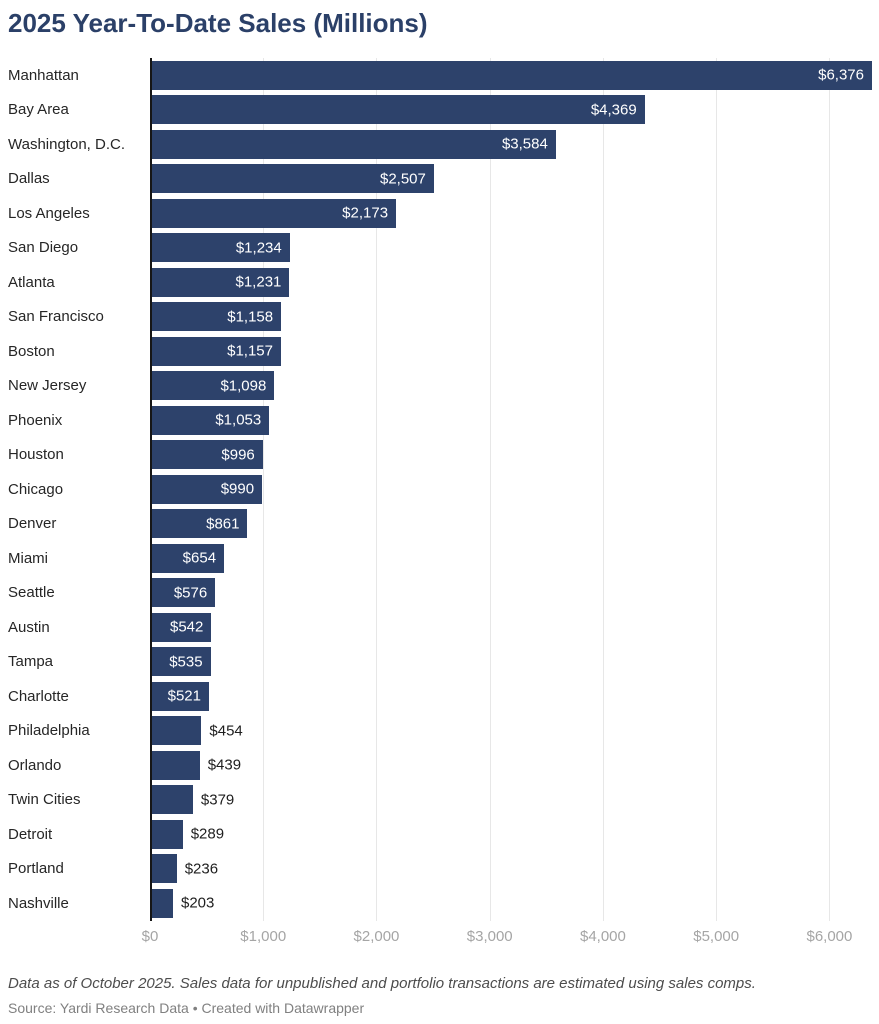 This screenshot has height=1024, width=879. What do you see at coordinates (511, 903) in the screenshot?
I see `bar-area: $203` at bounding box center [511, 903].